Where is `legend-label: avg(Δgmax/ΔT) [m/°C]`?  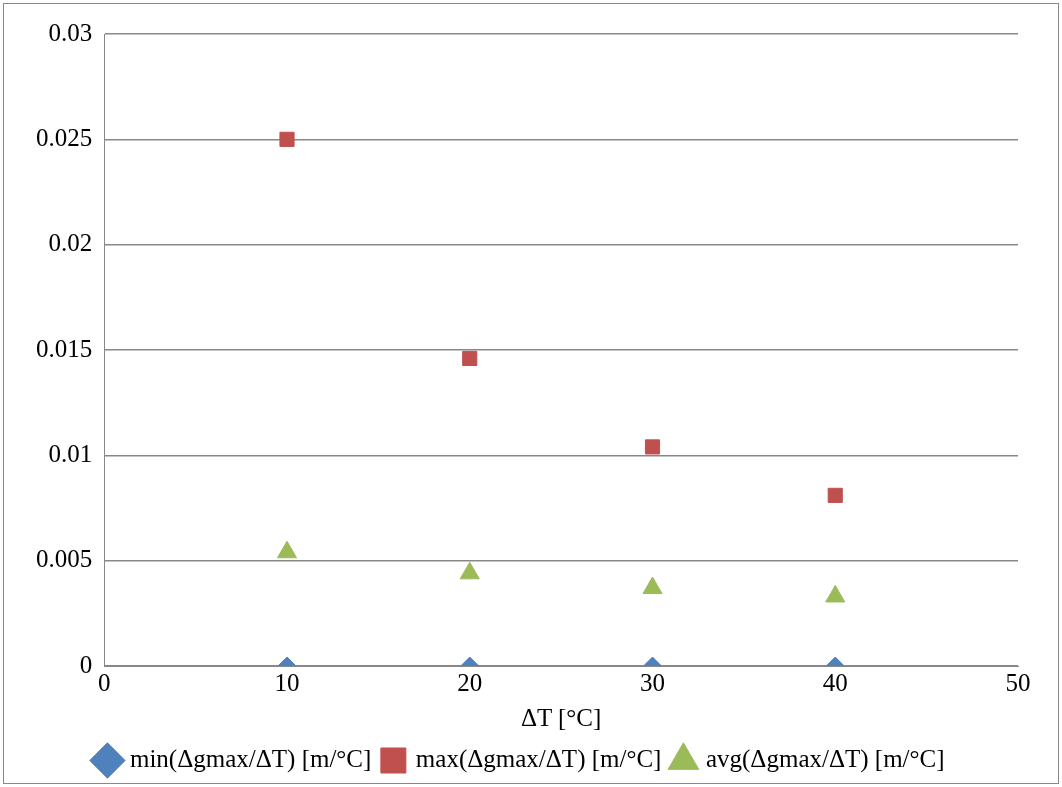
legend-label: avg(Δgmax/ΔT) [m/°C] is located at coordinates (825, 759).